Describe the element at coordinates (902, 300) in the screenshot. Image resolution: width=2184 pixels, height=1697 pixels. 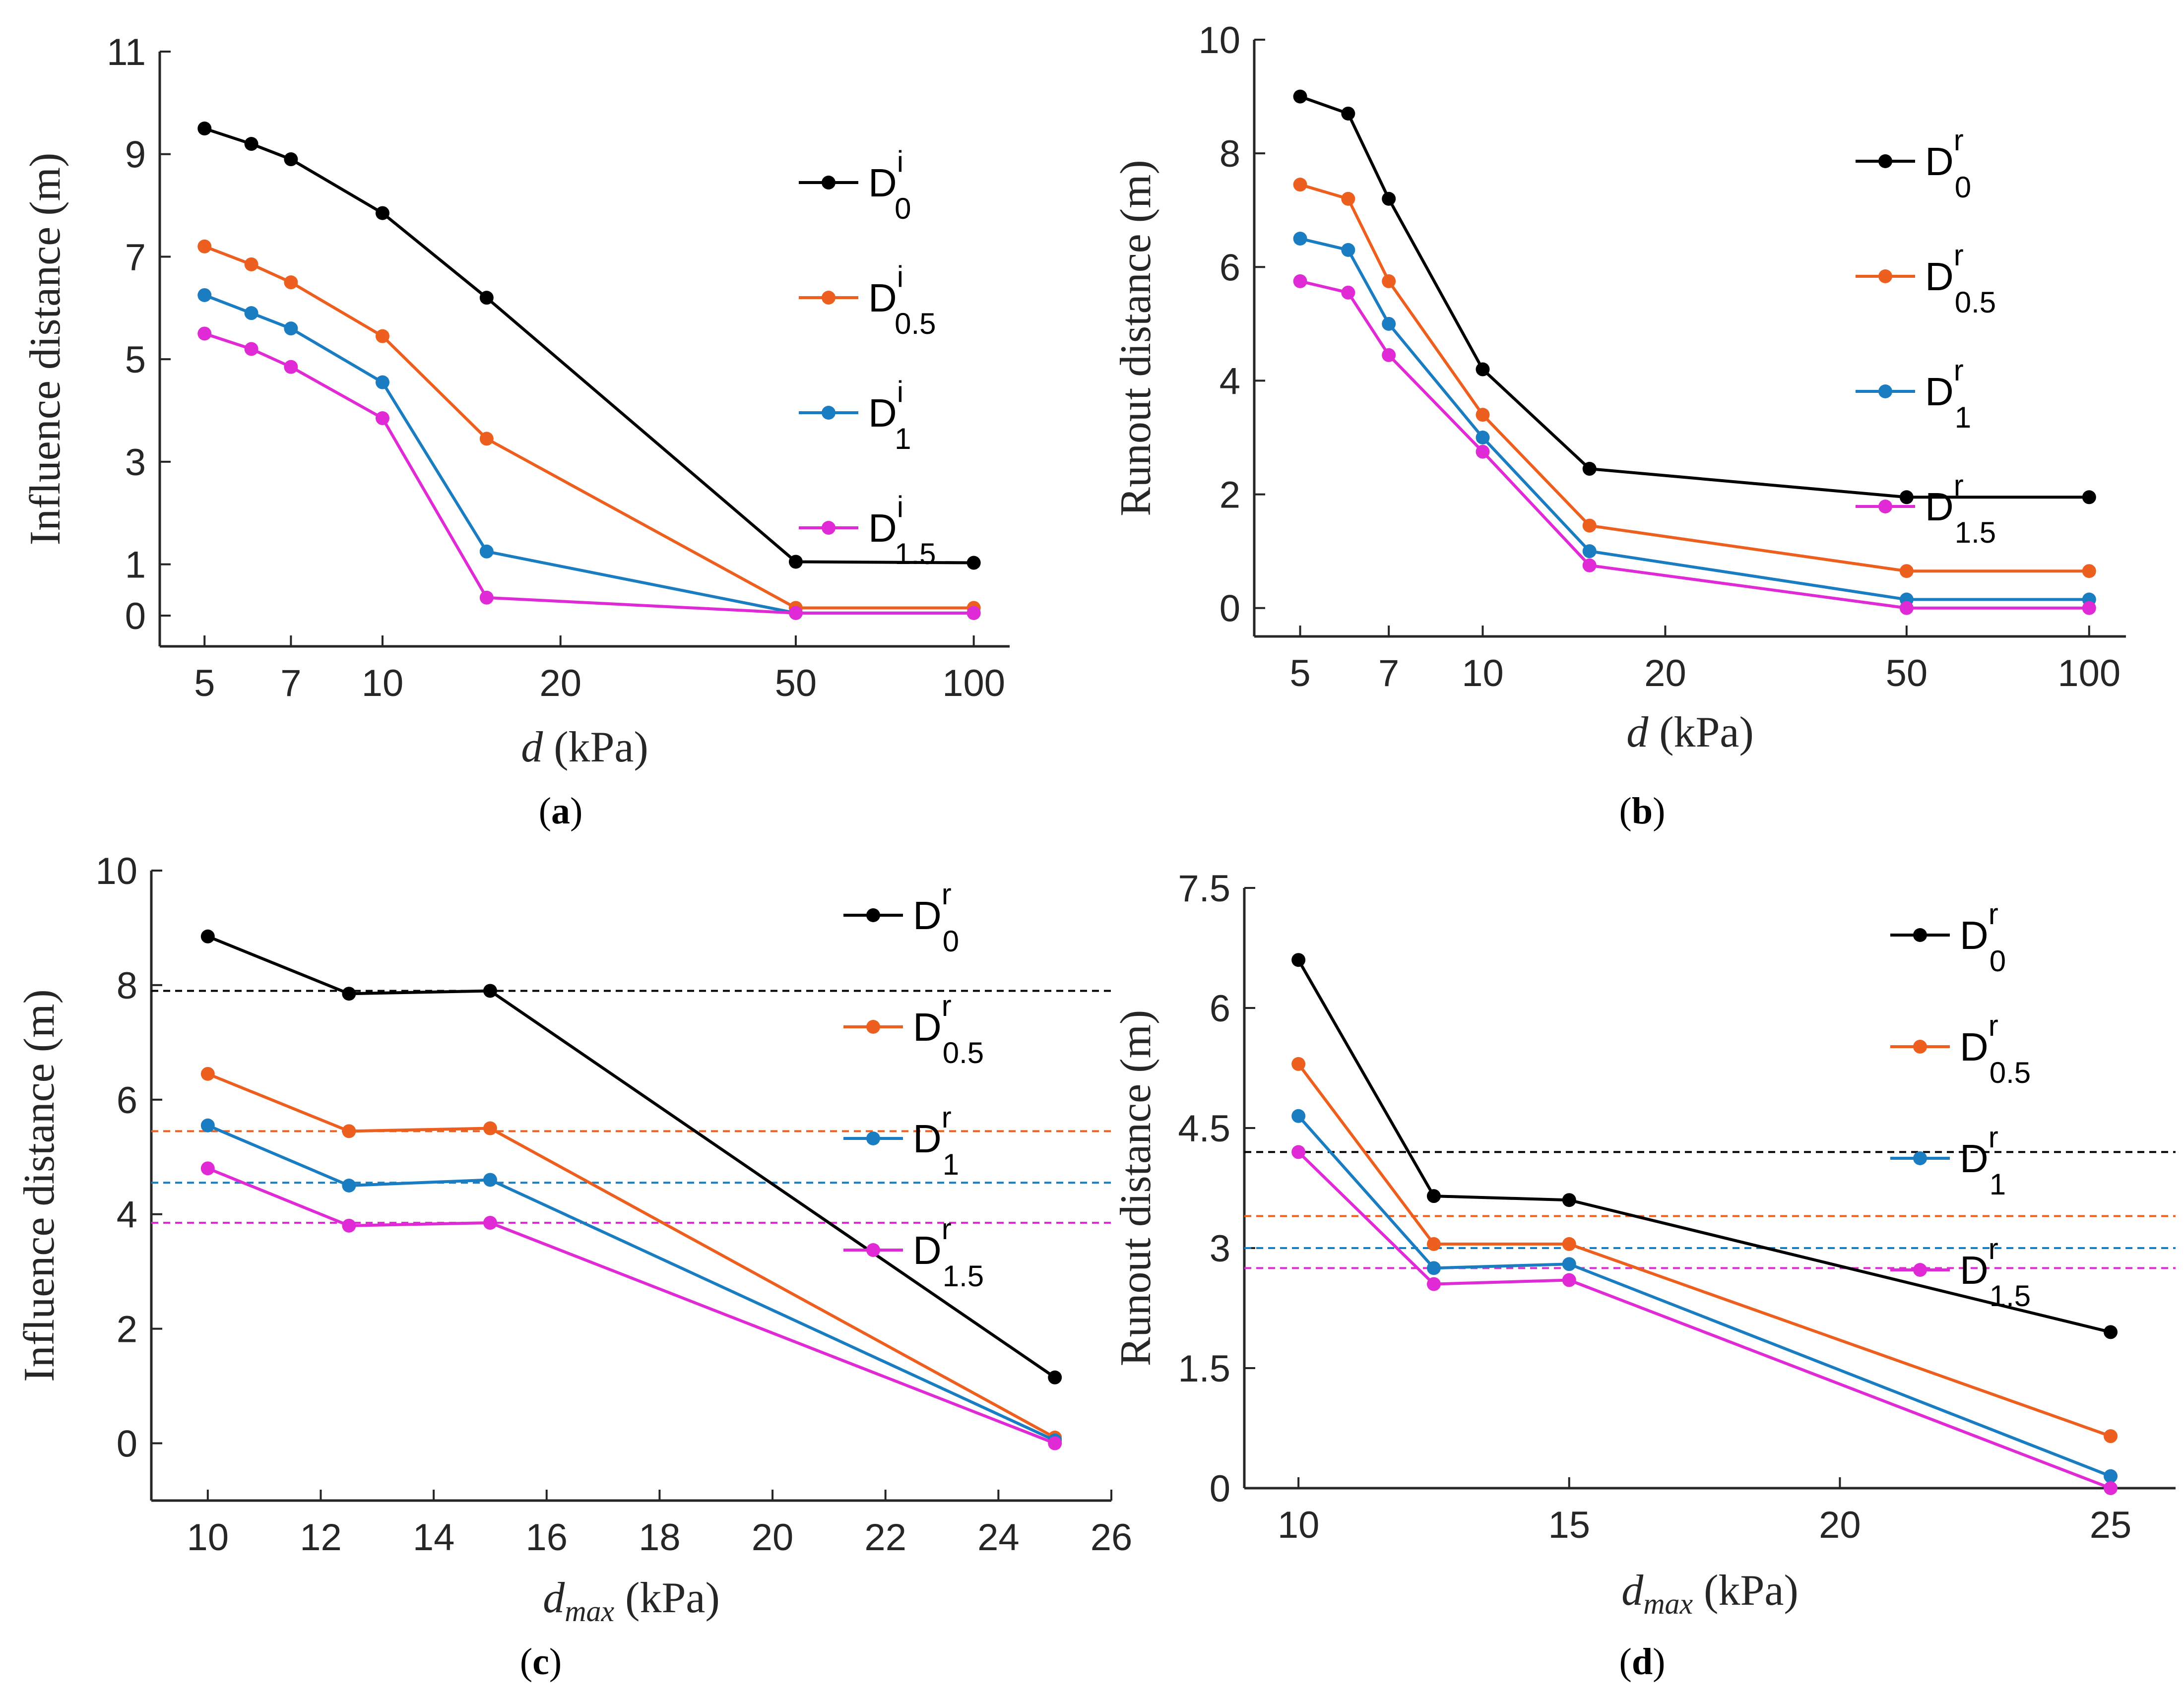
I see `legend-entry-1: Di 0.5` at that location.